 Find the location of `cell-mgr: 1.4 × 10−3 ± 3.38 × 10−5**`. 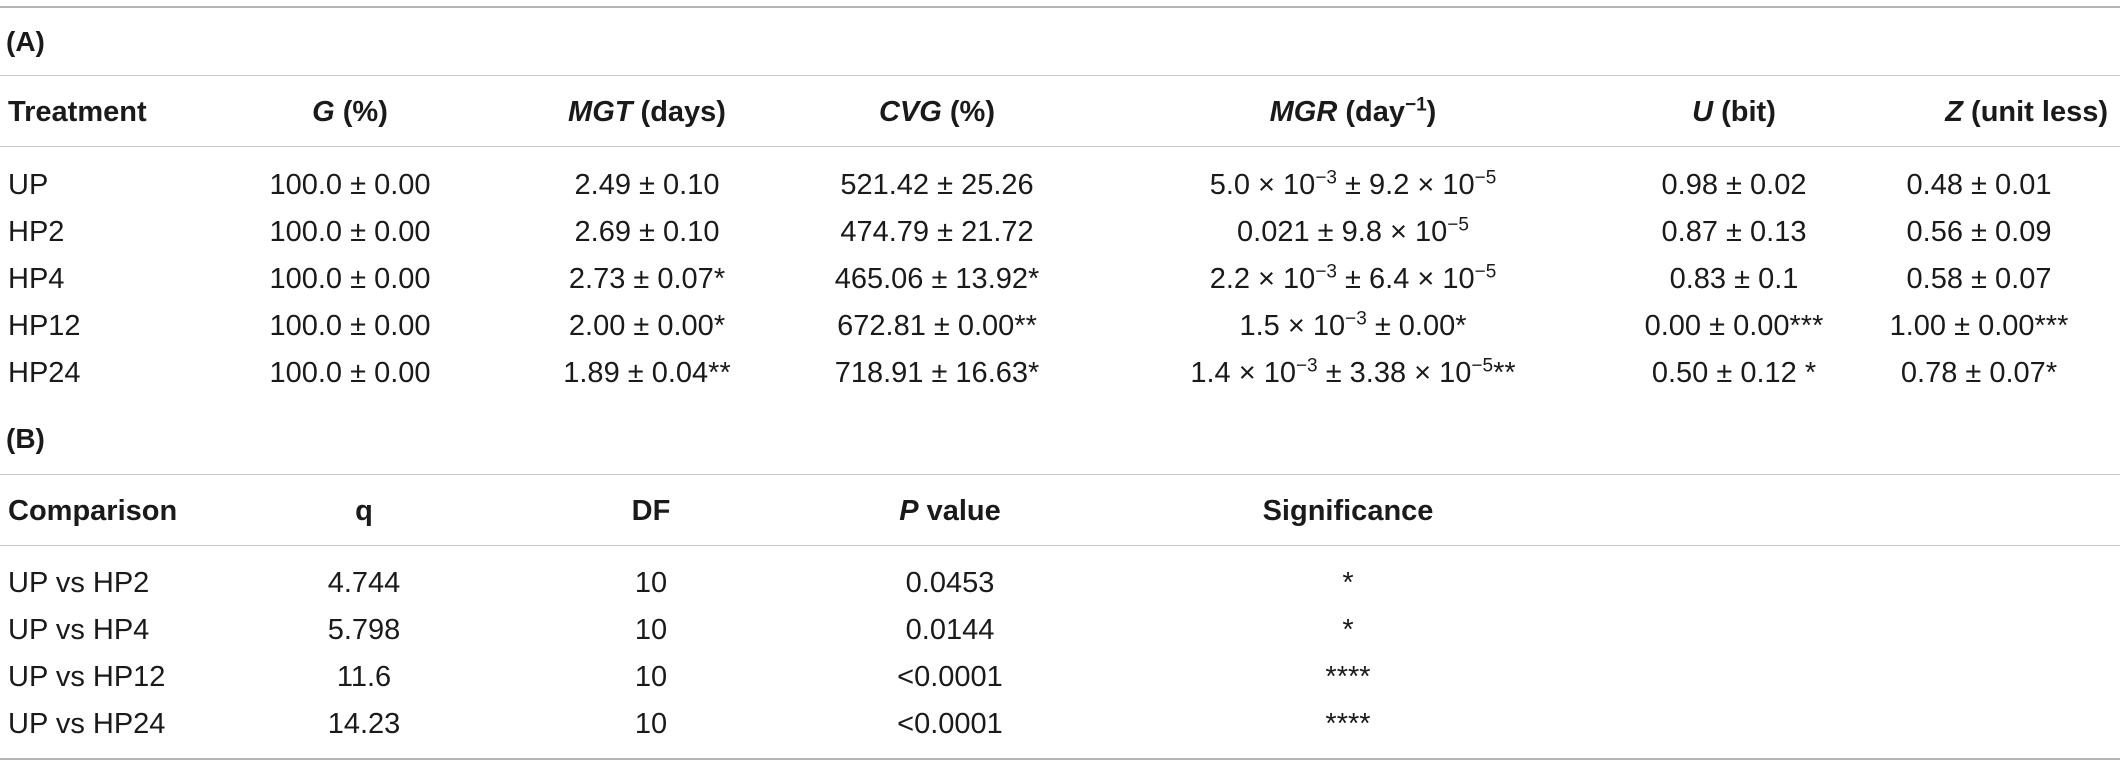

cell-mgr: 1.4 × 10−3 ± 3.38 × 10−5** is located at coordinates (1353, 372).